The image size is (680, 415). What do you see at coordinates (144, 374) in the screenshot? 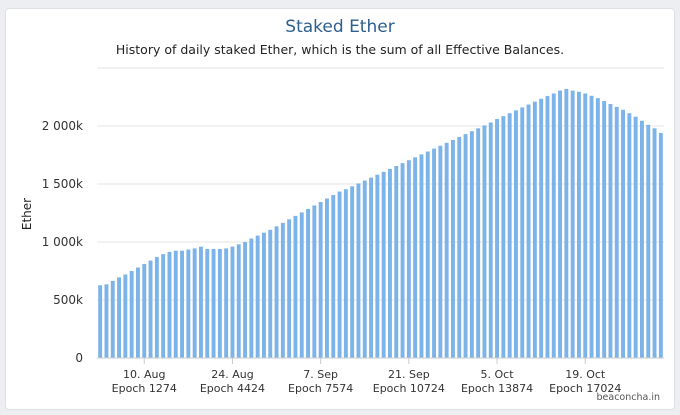
I see `x-tick-date: 10. Aug` at bounding box center [144, 374].